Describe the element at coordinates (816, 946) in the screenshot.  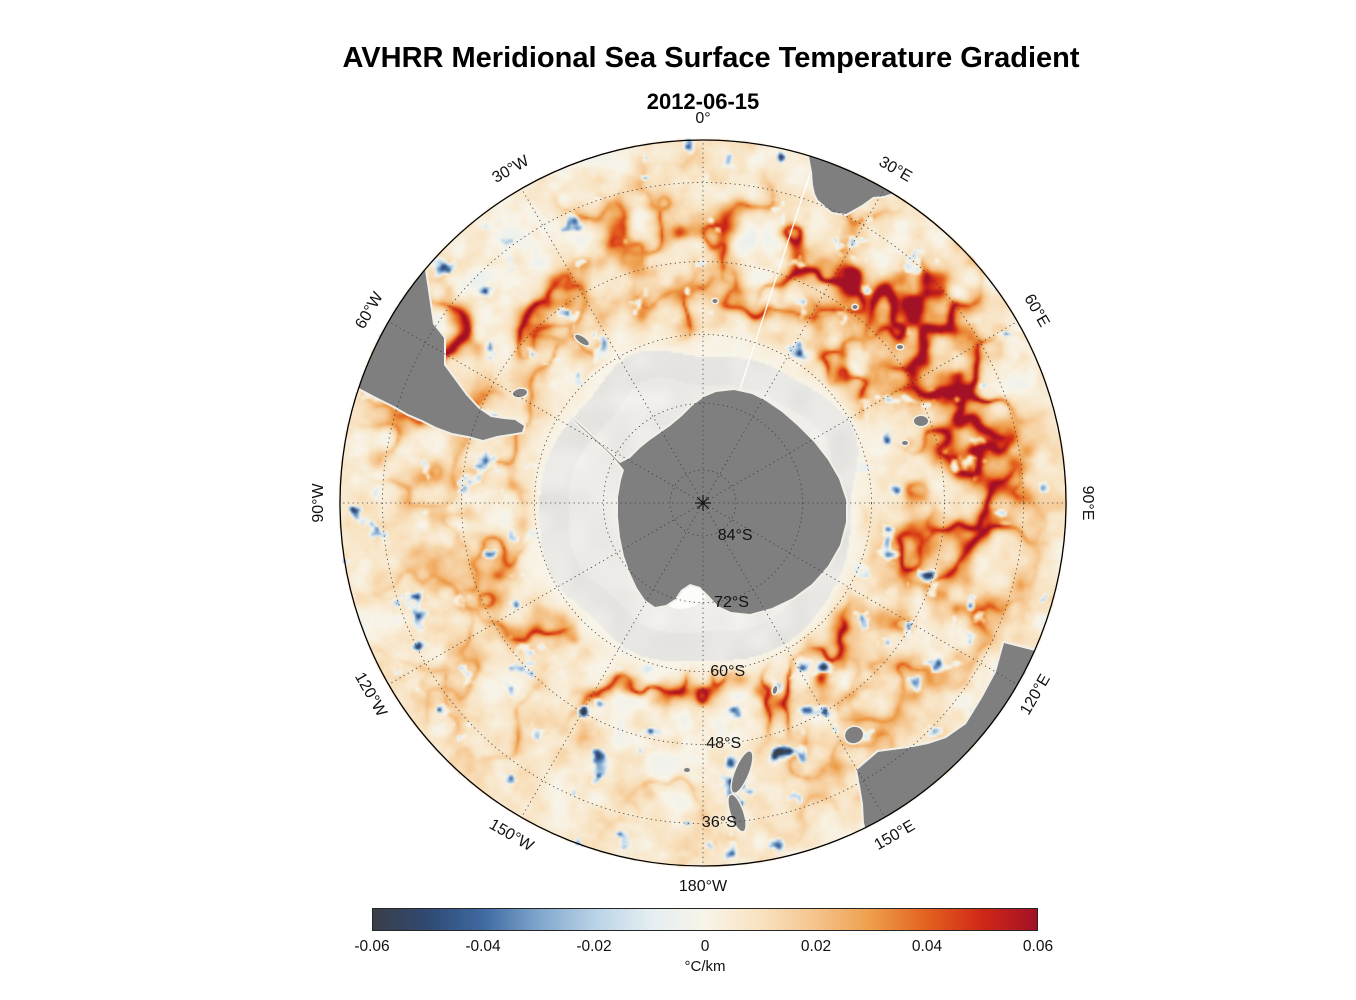
I see `colorbar-tick-4: 0.02` at that location.